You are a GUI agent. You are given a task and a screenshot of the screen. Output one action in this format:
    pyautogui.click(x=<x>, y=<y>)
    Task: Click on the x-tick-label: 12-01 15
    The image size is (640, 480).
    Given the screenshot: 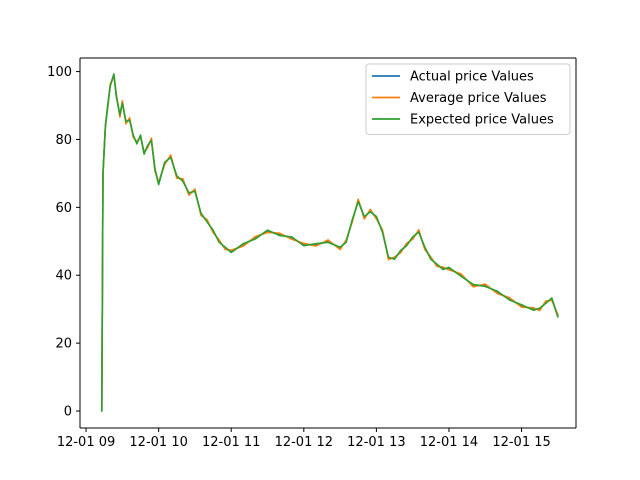 What is the action you would take?
    pyautogui.click(x=521, y=442)
    